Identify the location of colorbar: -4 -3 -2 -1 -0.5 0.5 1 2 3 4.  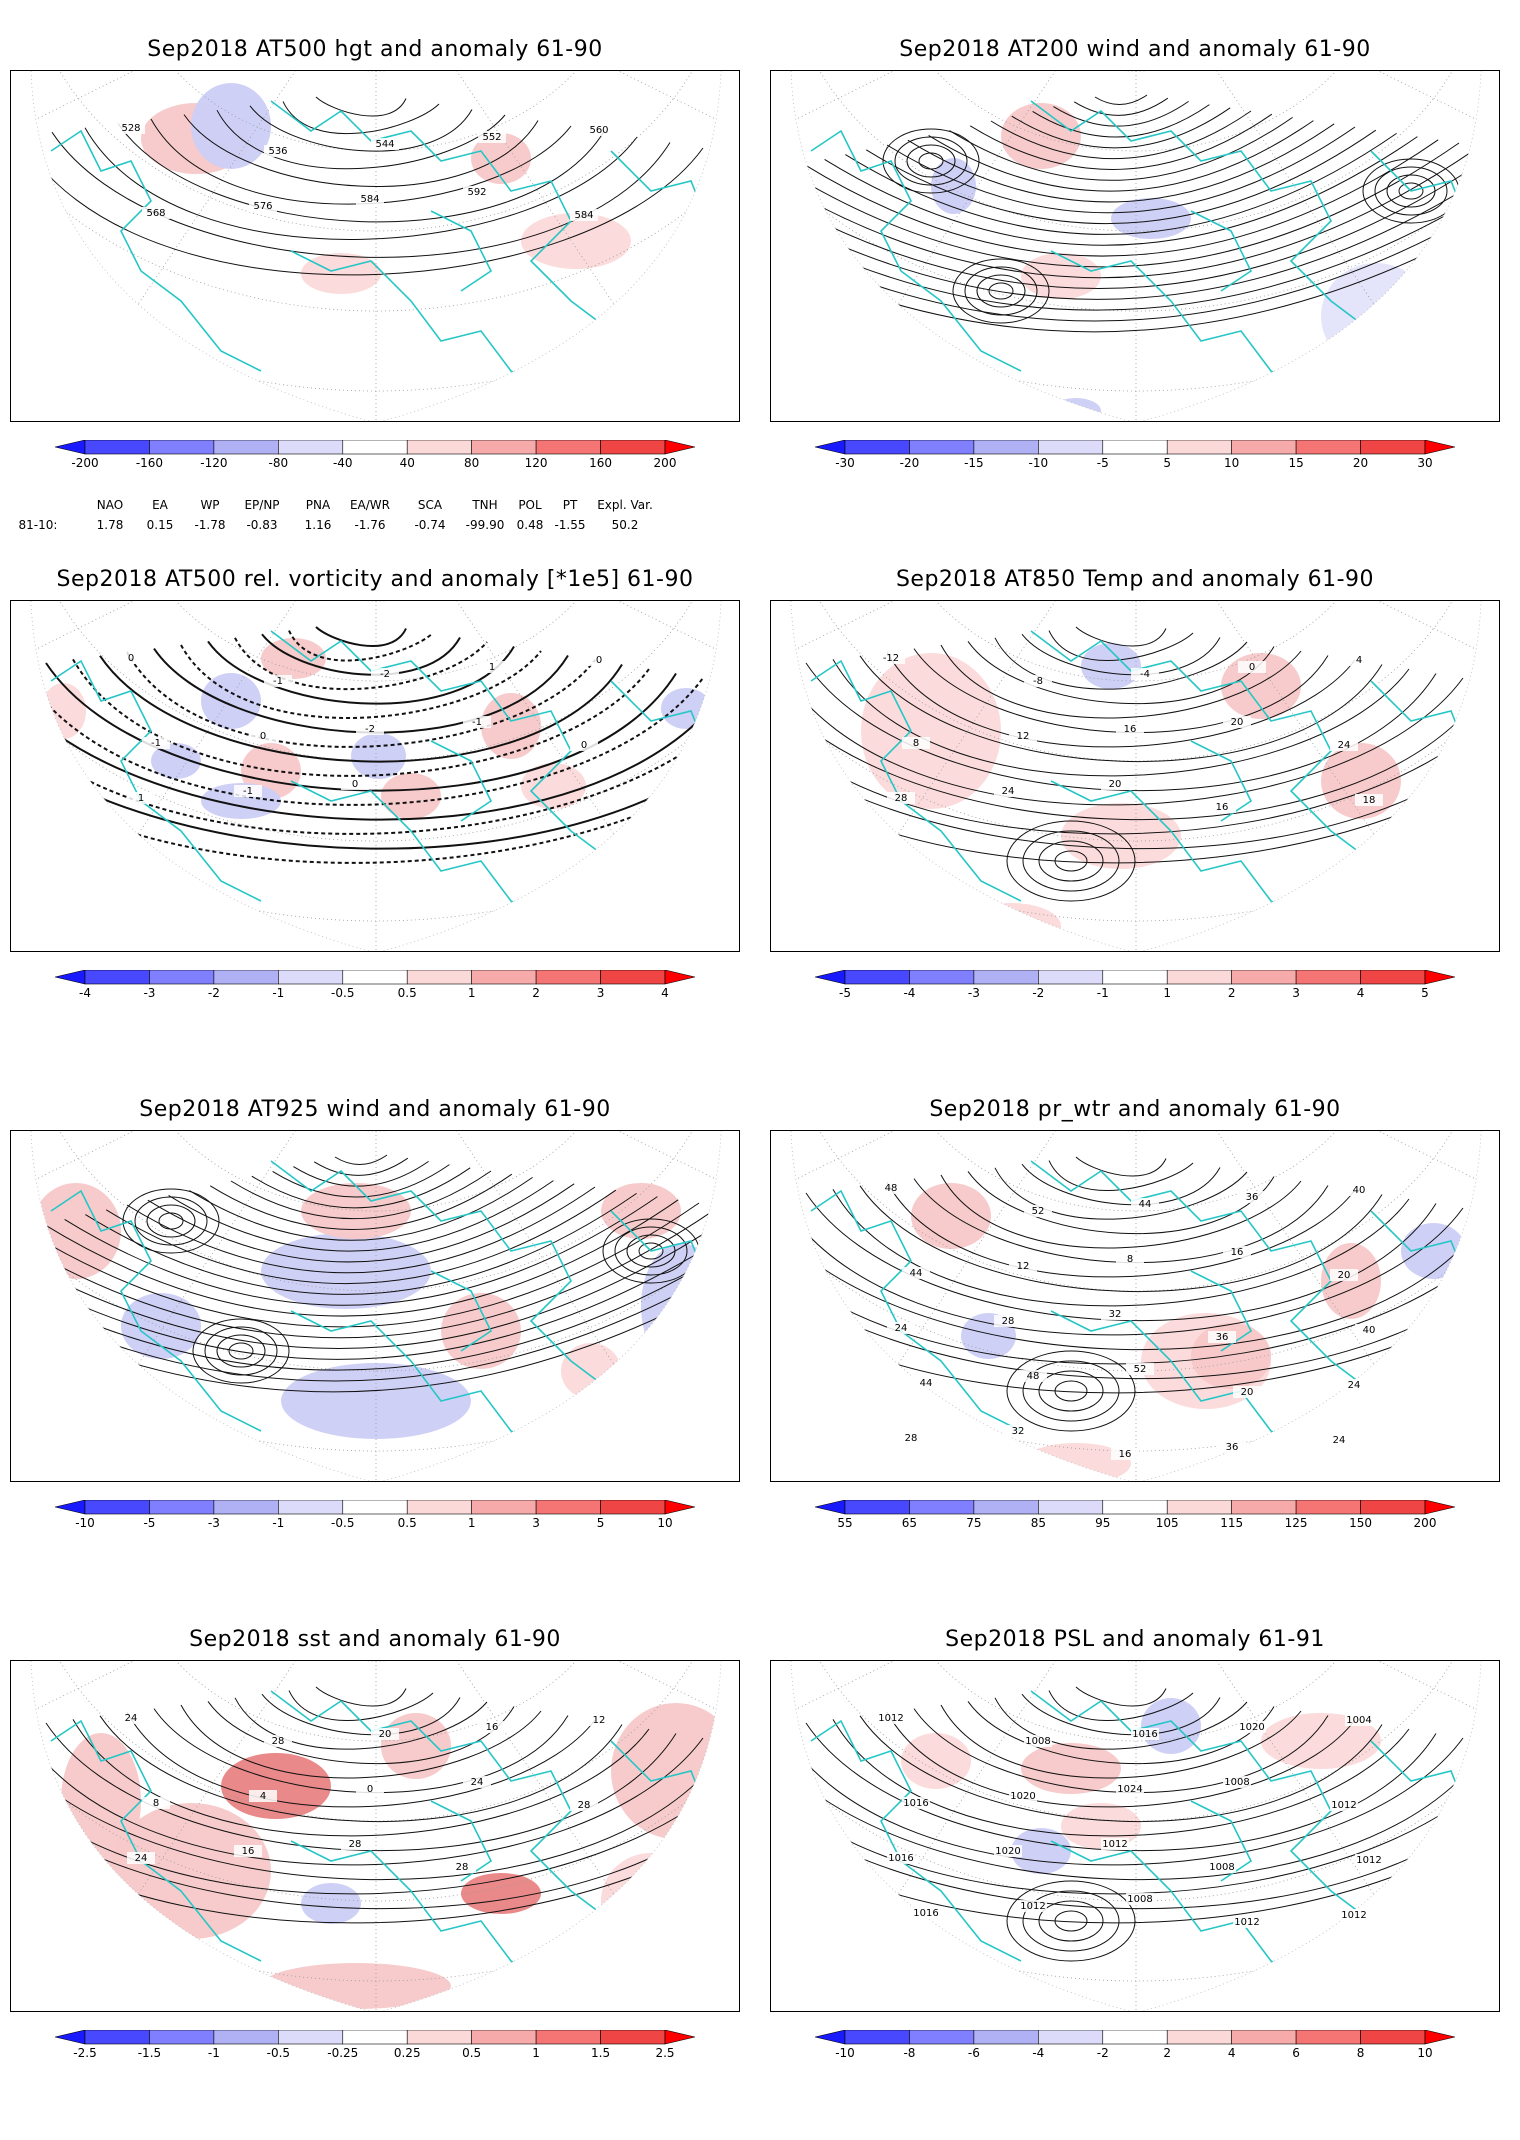
(375, 999).